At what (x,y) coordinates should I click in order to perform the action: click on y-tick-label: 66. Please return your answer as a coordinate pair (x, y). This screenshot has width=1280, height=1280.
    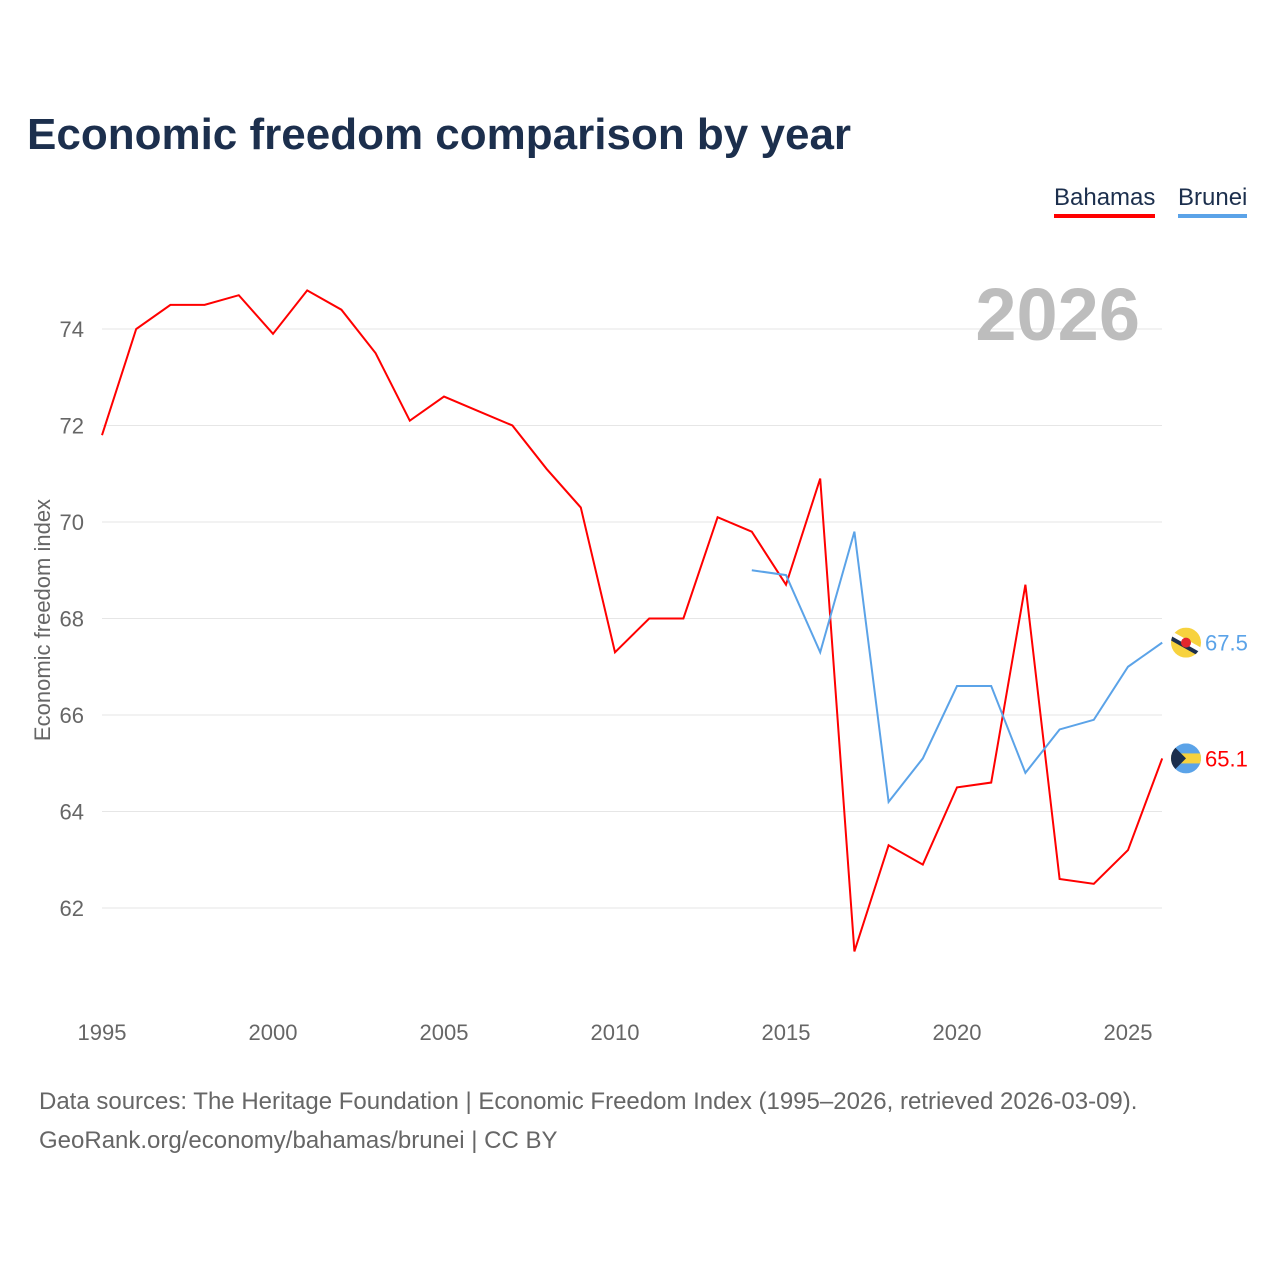
    Looking at the image, I should click on (72, 715).